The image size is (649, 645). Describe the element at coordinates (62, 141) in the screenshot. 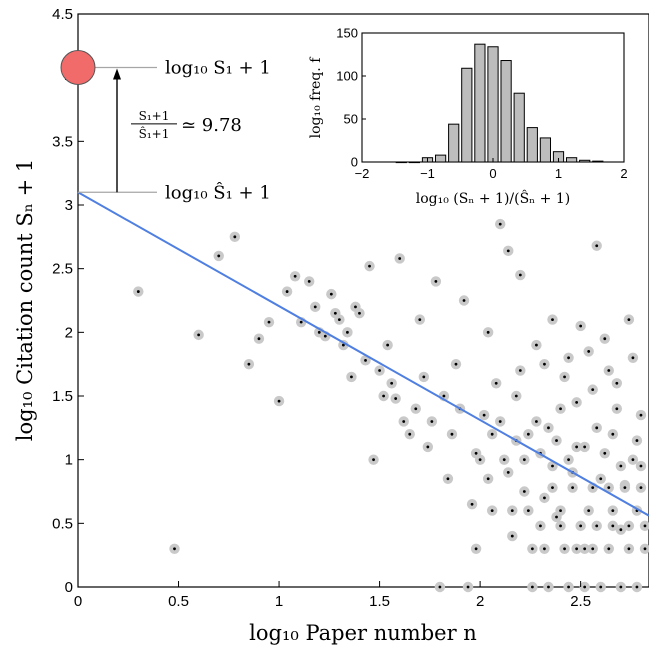

I see `y-tick-label: 3.5` at that location.